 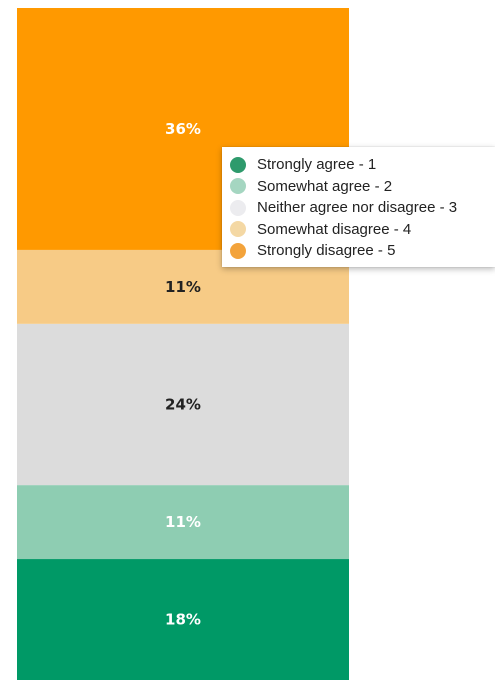 I want to click on legend-item-label: Neither agree nor disagree - 3, so click(x=357, y=208).